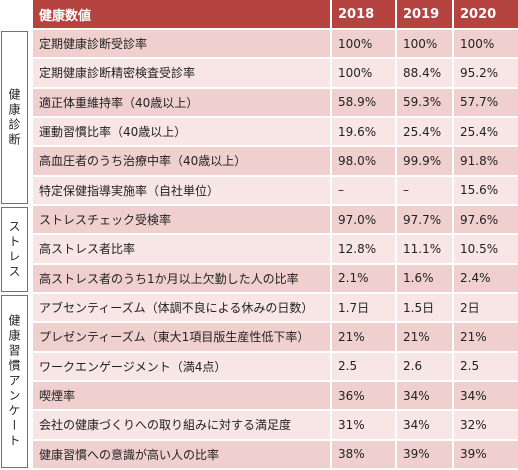 The height and width of the screenshot is (470, 518). What do you see at coordinates (181, 366) in the screenshot?
I see `row-label: ワークエンゲージメント（満4点）` at bounding box center [181, 366].